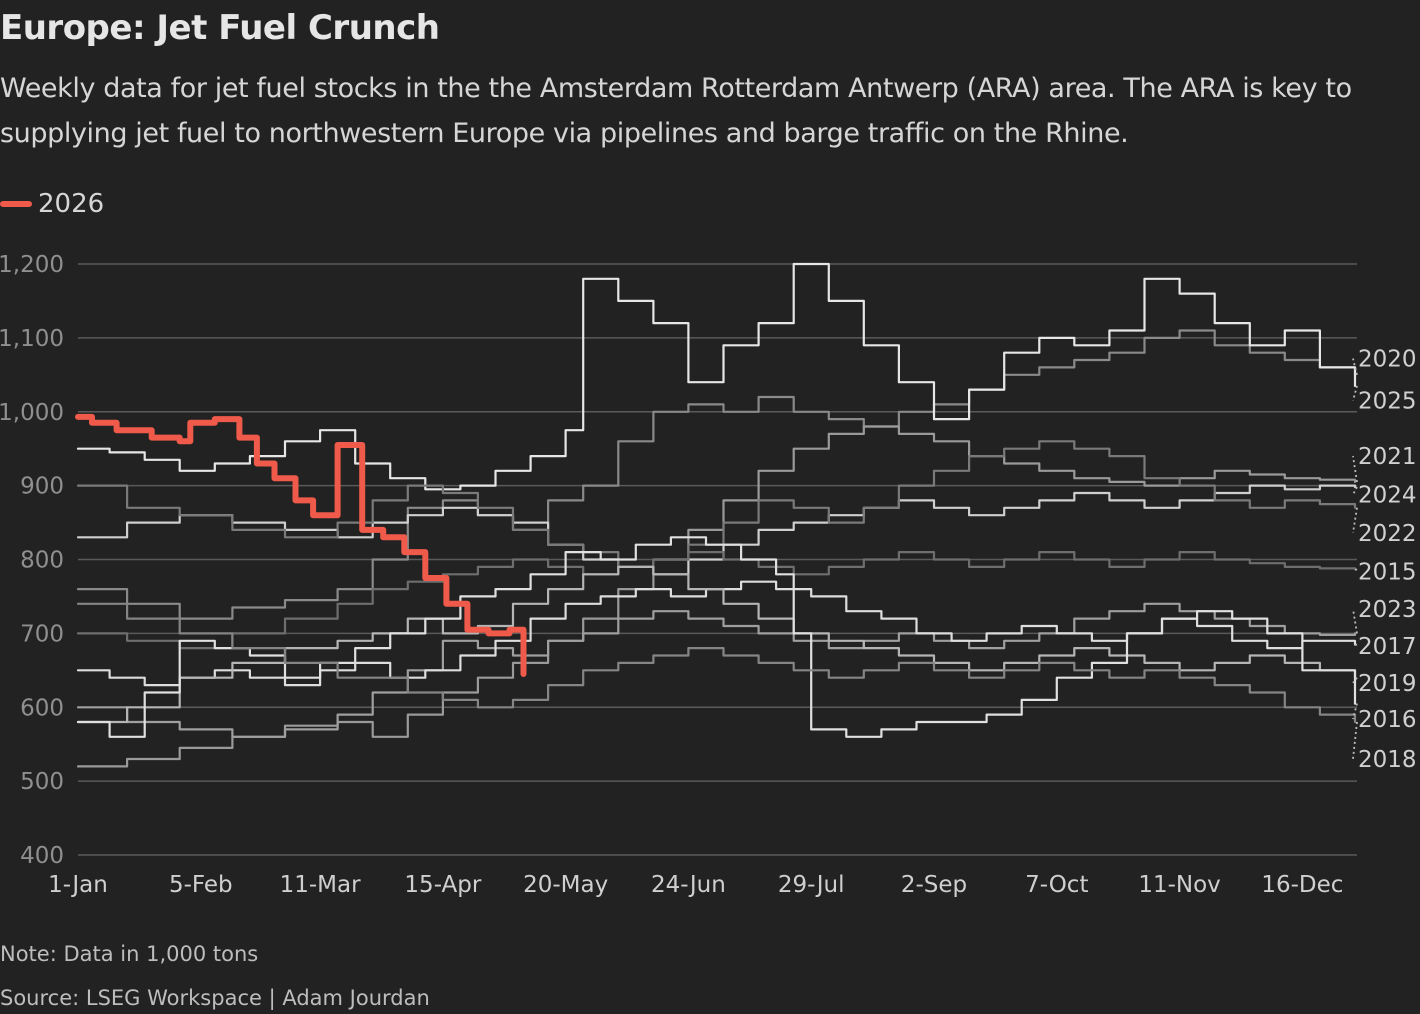  Describe the element at coordinates (1179, 885) in the screenshot. I see `x-tick-label: 11-Nov` at that location.